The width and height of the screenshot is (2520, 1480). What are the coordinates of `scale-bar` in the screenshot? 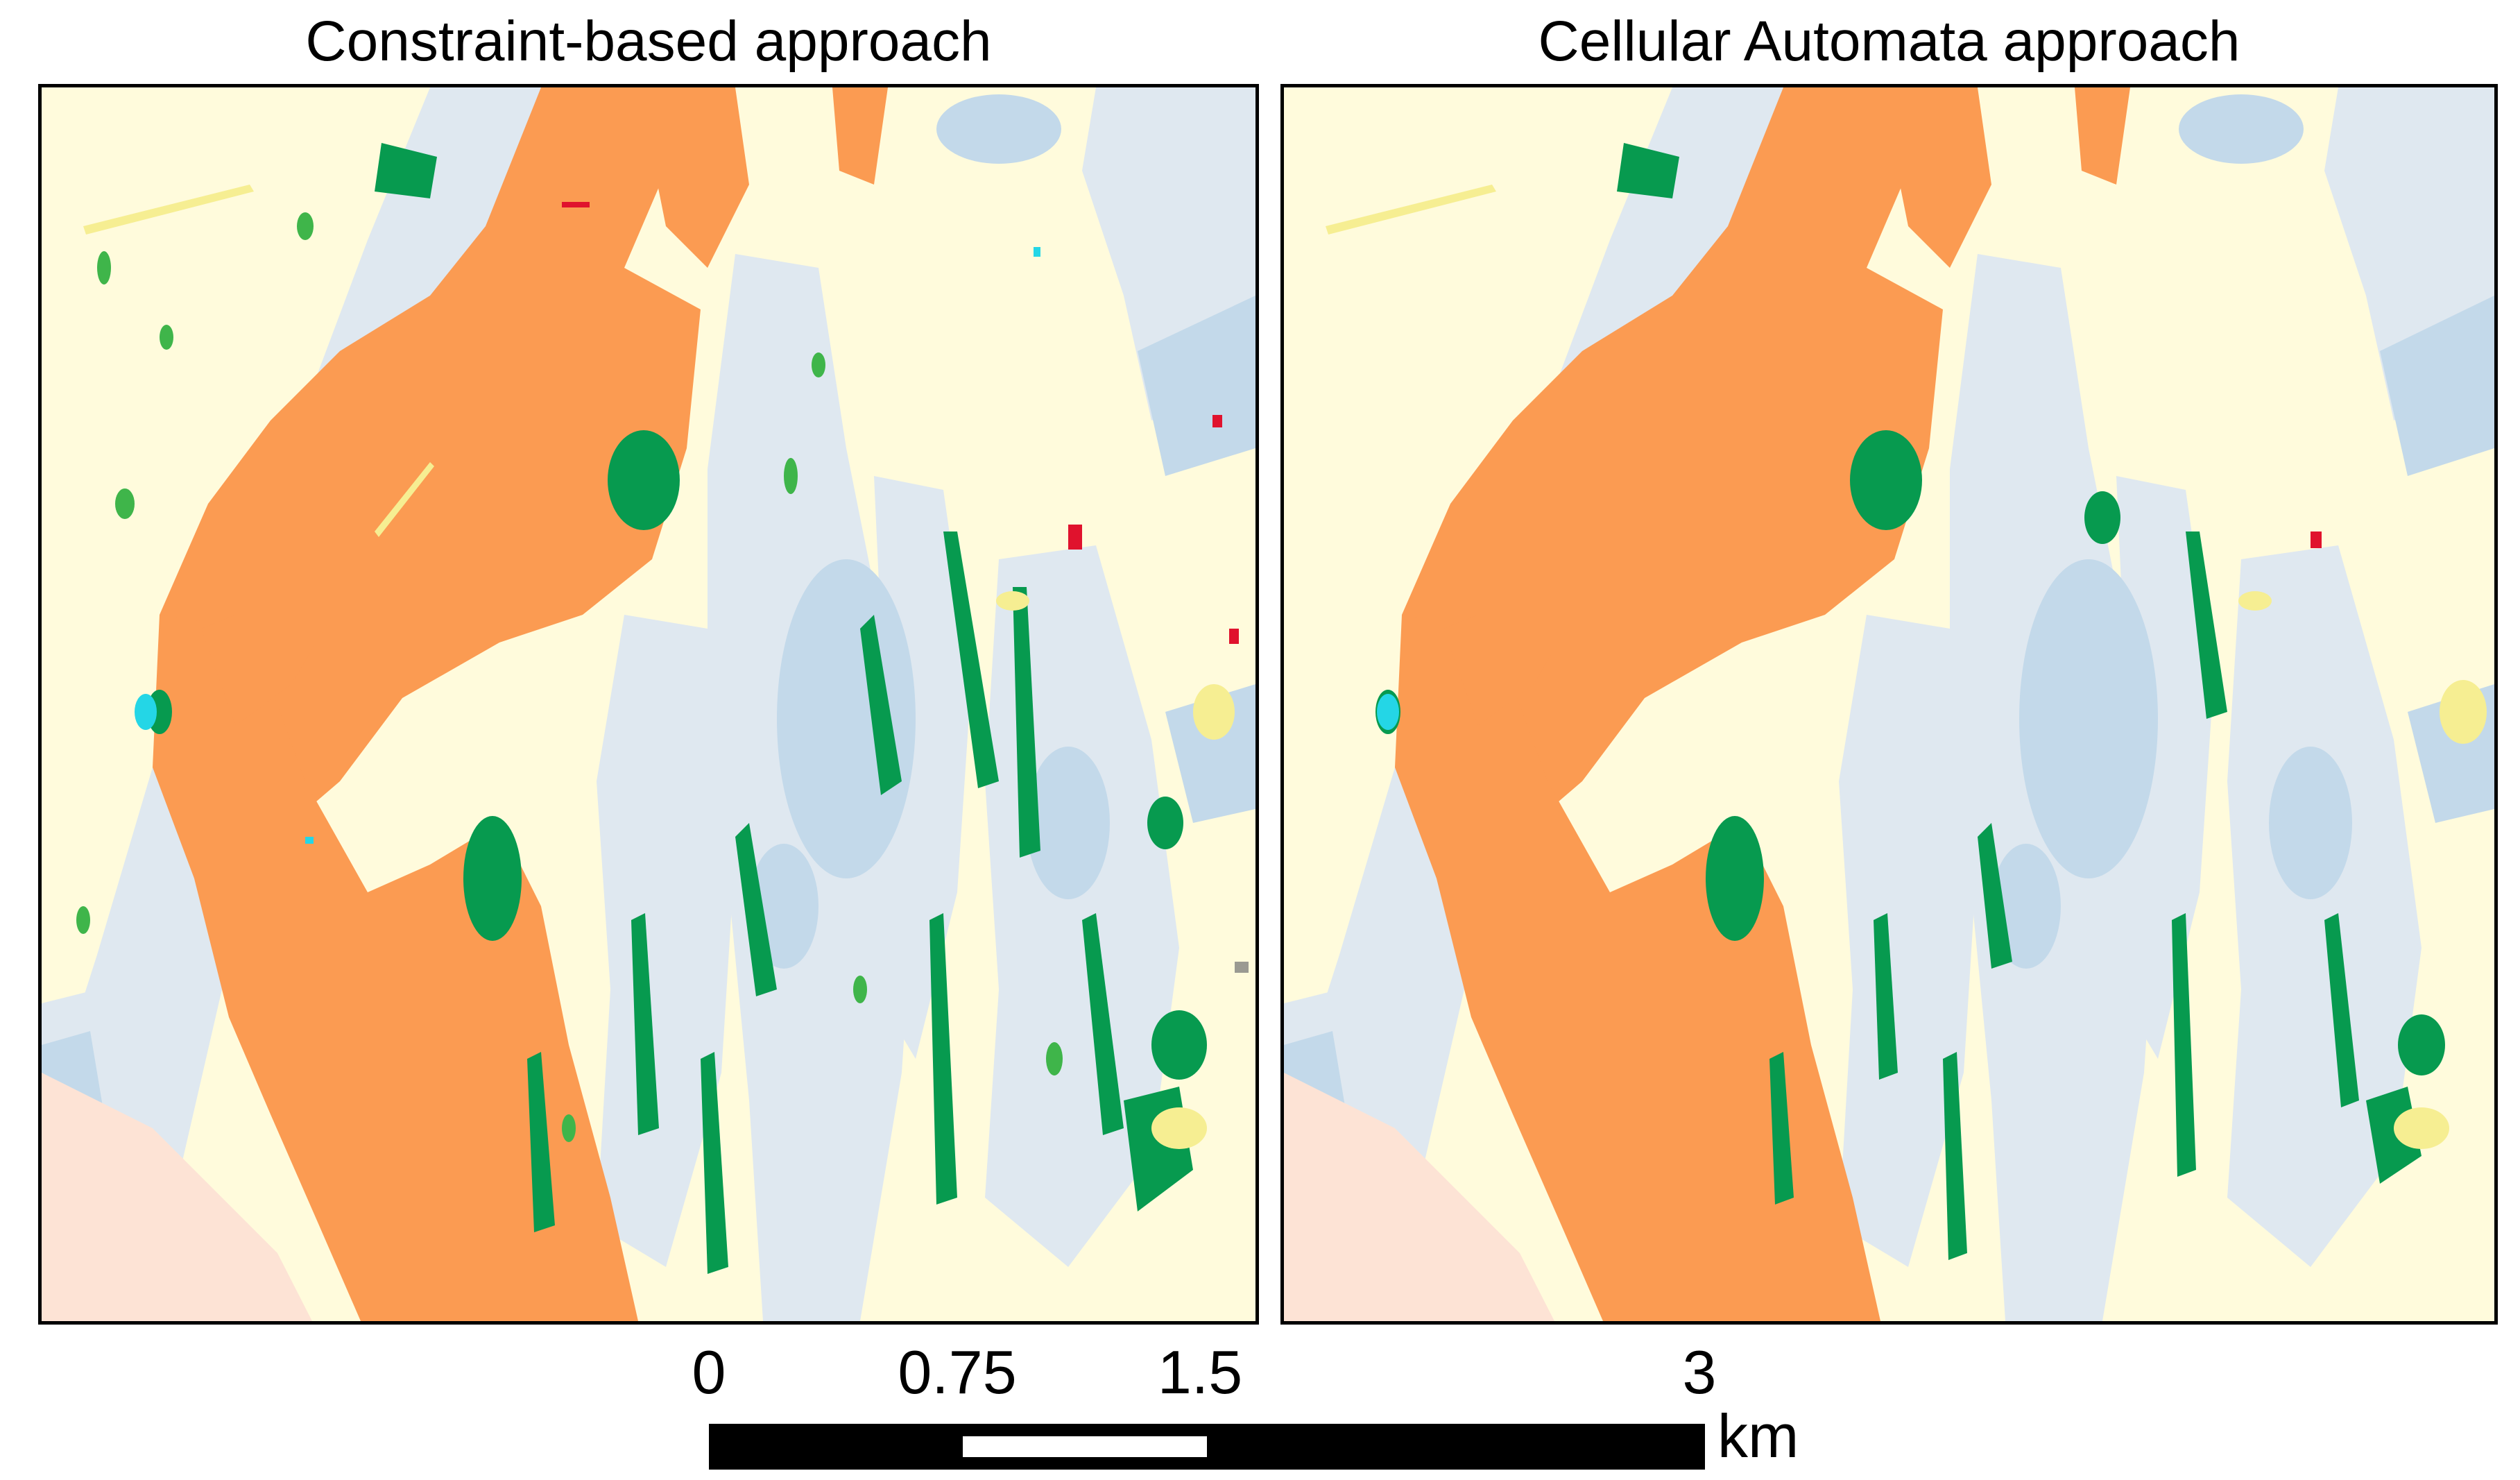 It's located at (1207, 1447).